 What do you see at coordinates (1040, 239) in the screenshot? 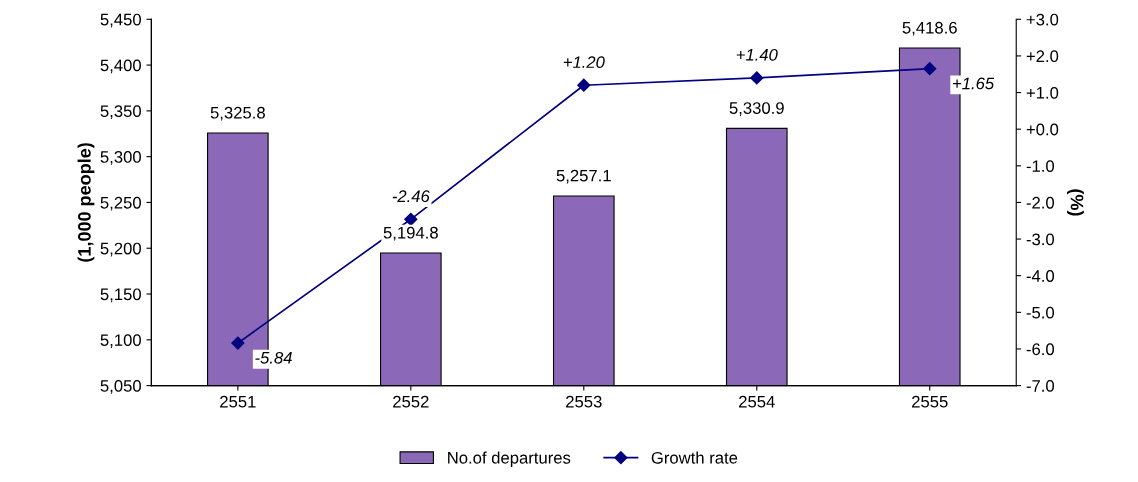
I see `y2-tick-label: -3.0` at bounding box center [1040, 239].